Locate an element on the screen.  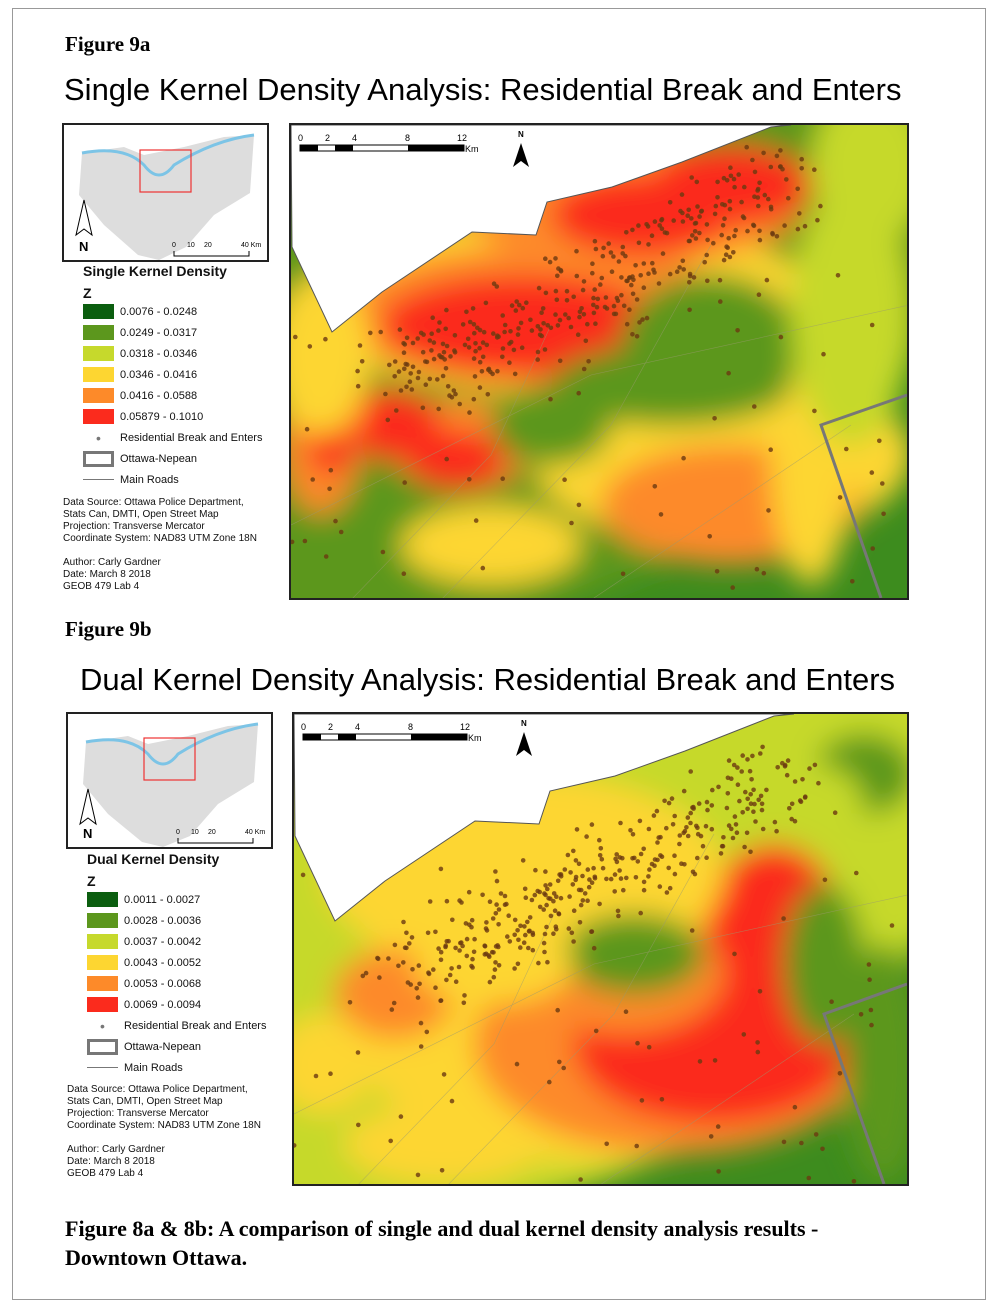
class-range-label: 0.0011 - 0.0027 is located at coordinates (162, 899).